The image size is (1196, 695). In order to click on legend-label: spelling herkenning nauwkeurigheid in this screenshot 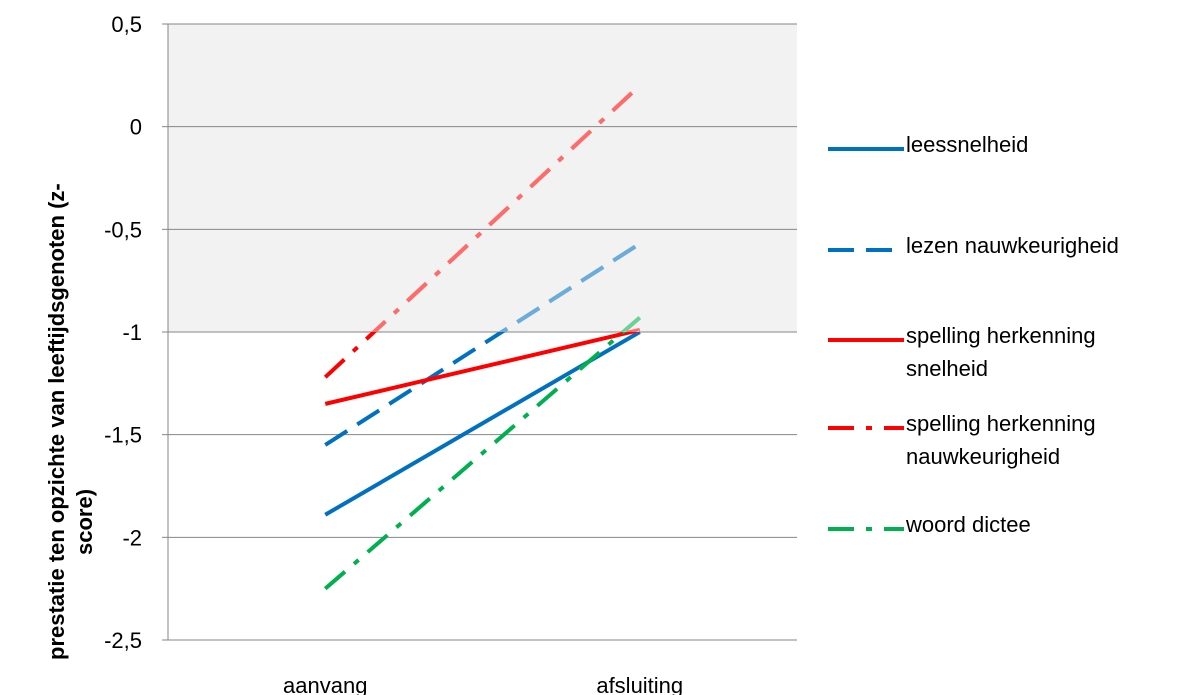, I will do `click(1001, 440)`.